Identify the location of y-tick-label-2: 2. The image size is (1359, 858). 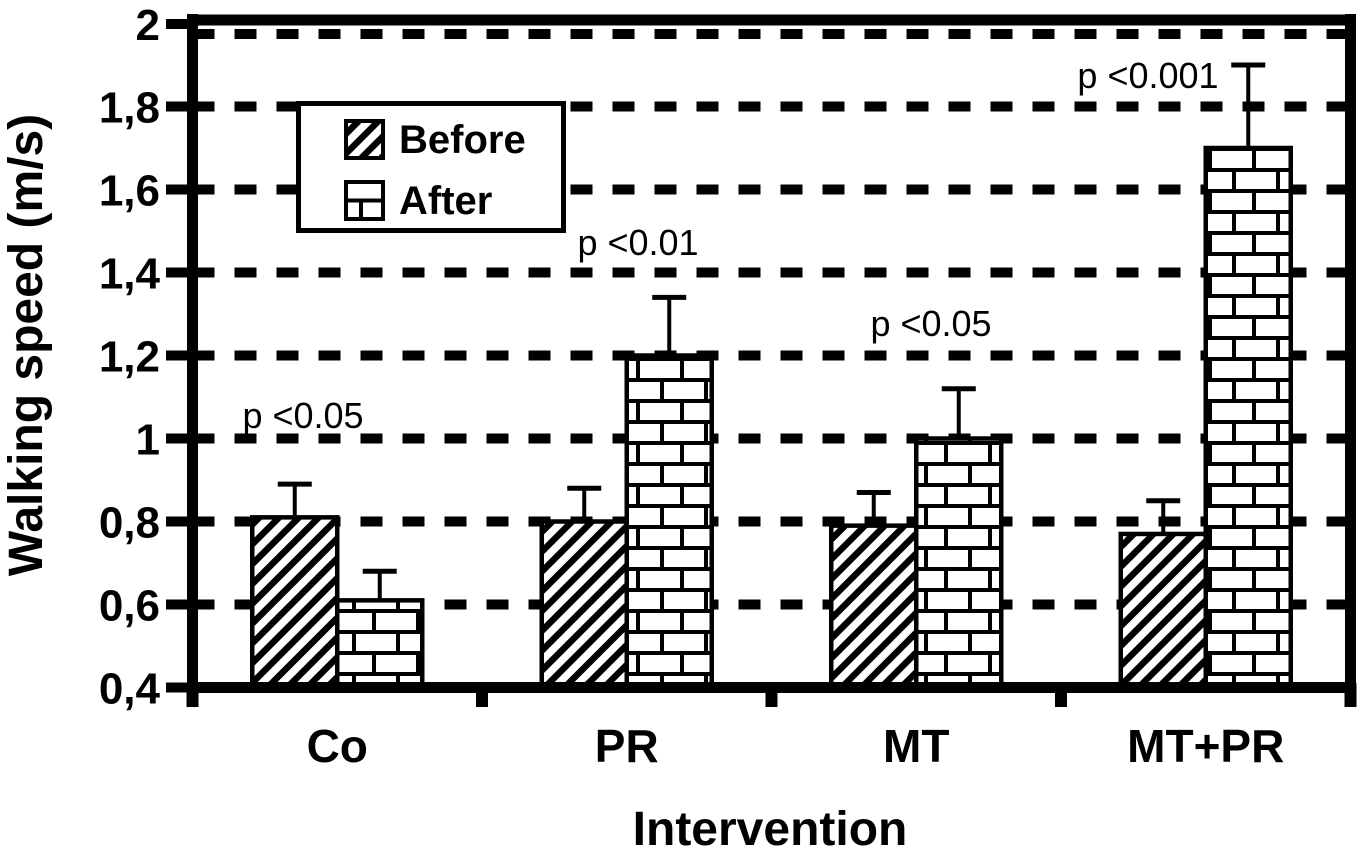
(148, 25).